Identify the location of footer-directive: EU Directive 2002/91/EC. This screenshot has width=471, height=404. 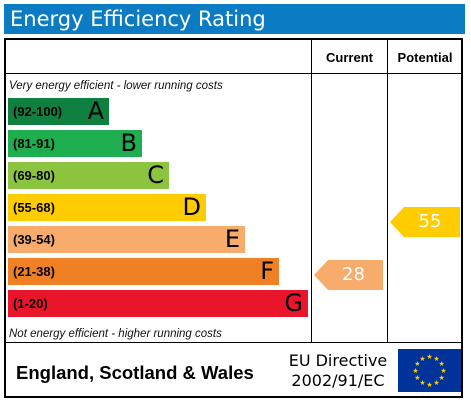
(338, 371).